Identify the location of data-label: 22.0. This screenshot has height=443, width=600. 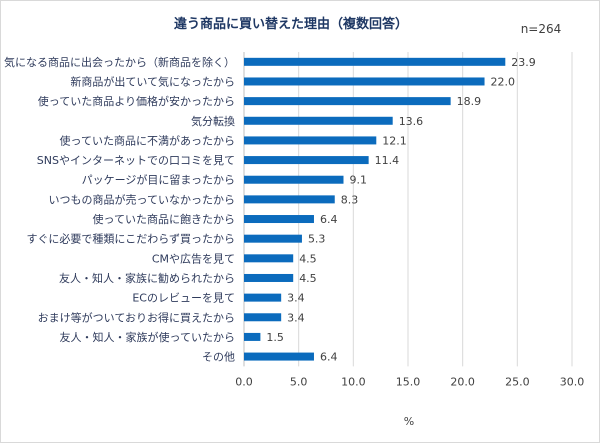
(503, 81).